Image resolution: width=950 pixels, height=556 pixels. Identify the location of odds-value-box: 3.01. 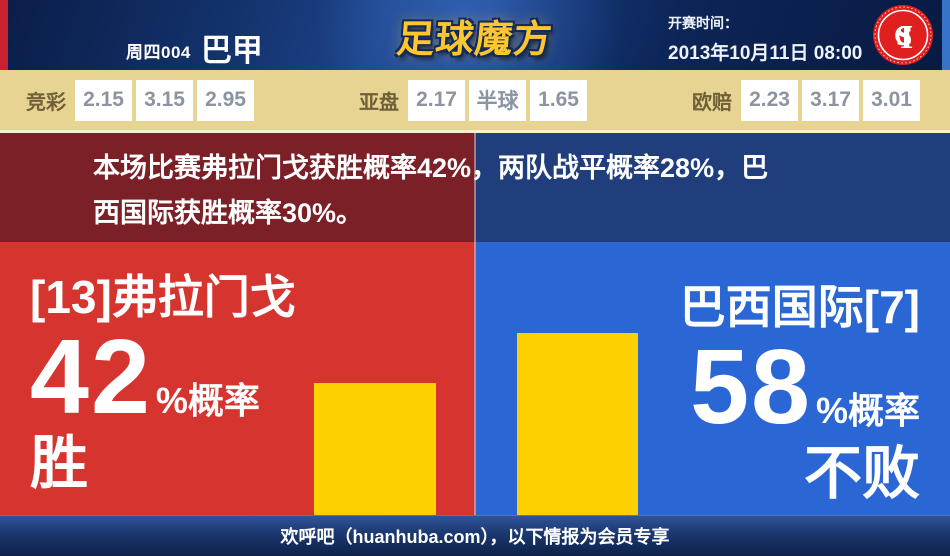
(891, 100).